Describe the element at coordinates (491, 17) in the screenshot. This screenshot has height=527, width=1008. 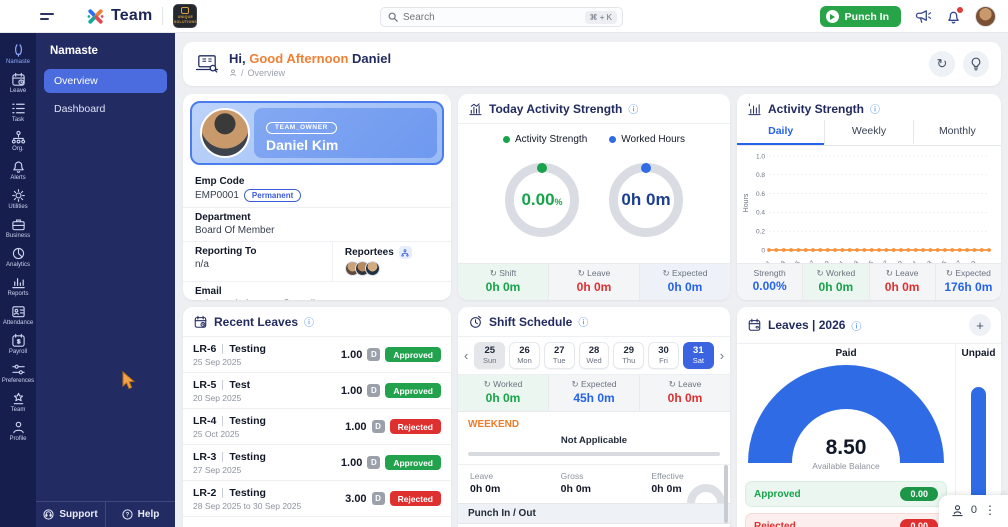
I see `search-input` at that location.